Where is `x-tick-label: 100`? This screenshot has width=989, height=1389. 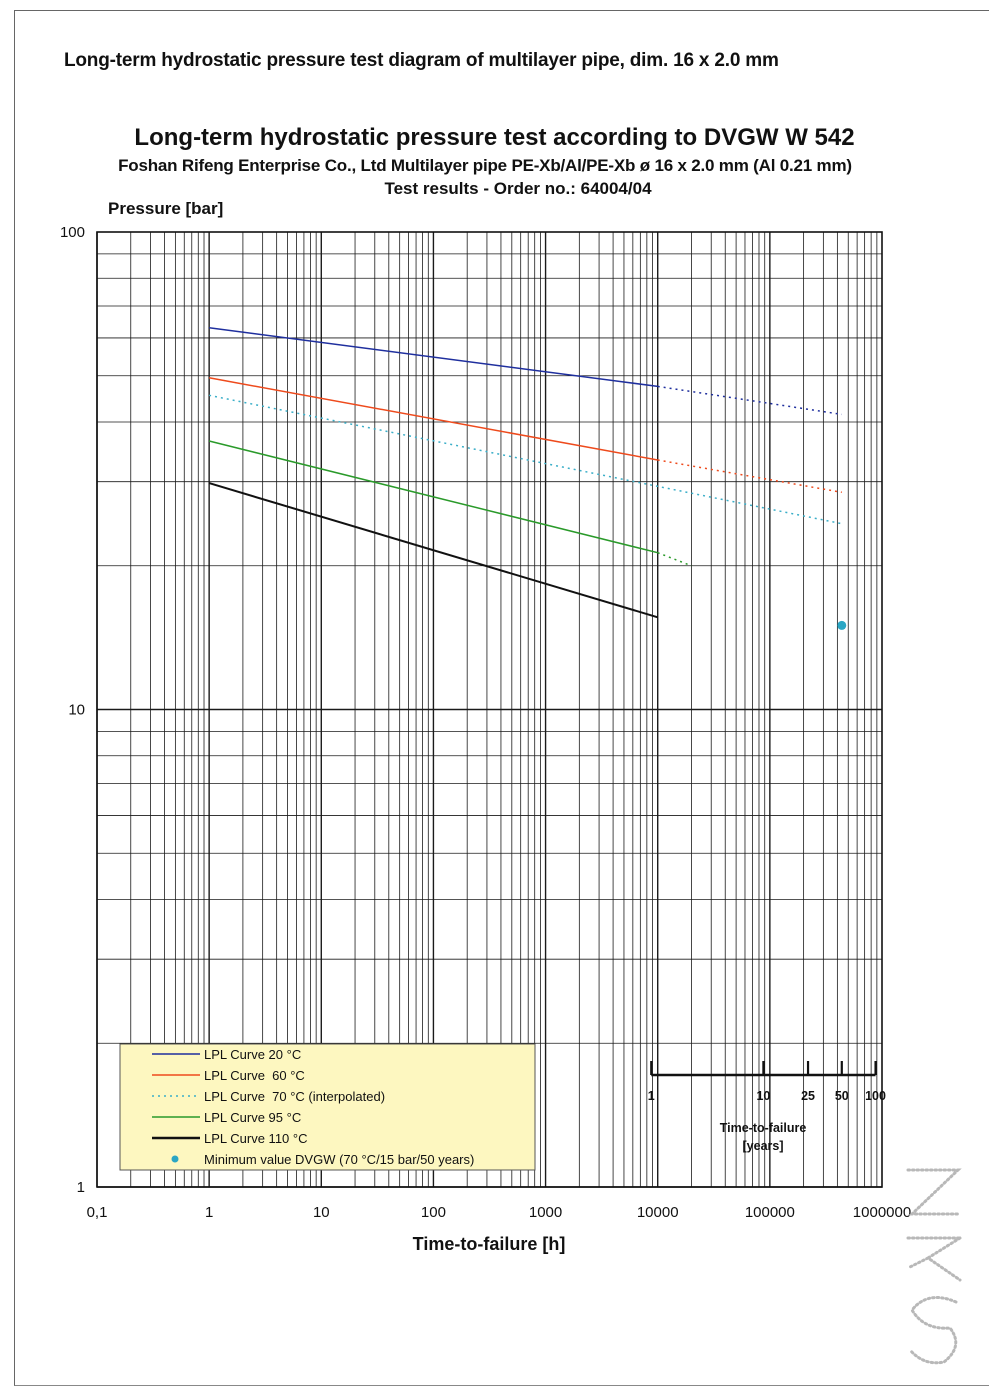 x-tick-label: 100 is located at coordinates (433, 1212).